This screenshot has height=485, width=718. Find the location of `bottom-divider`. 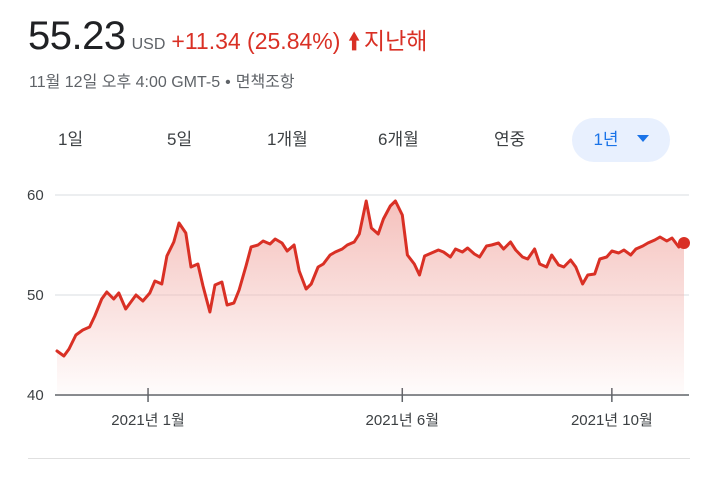

bottom-divider is located at coordinates (359, 458).